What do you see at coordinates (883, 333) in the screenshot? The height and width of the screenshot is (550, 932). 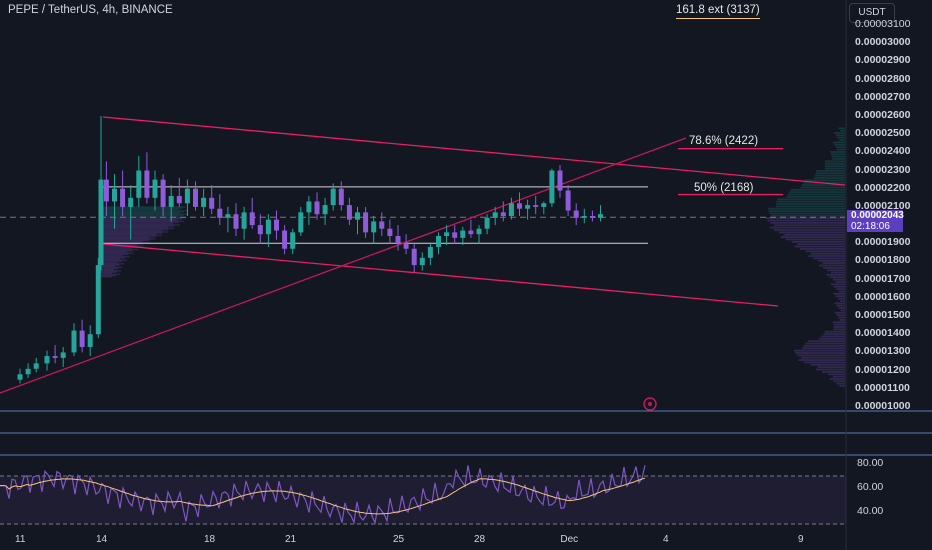 I see `price-tick: 0.00001400` at bounding box center [883, 333].